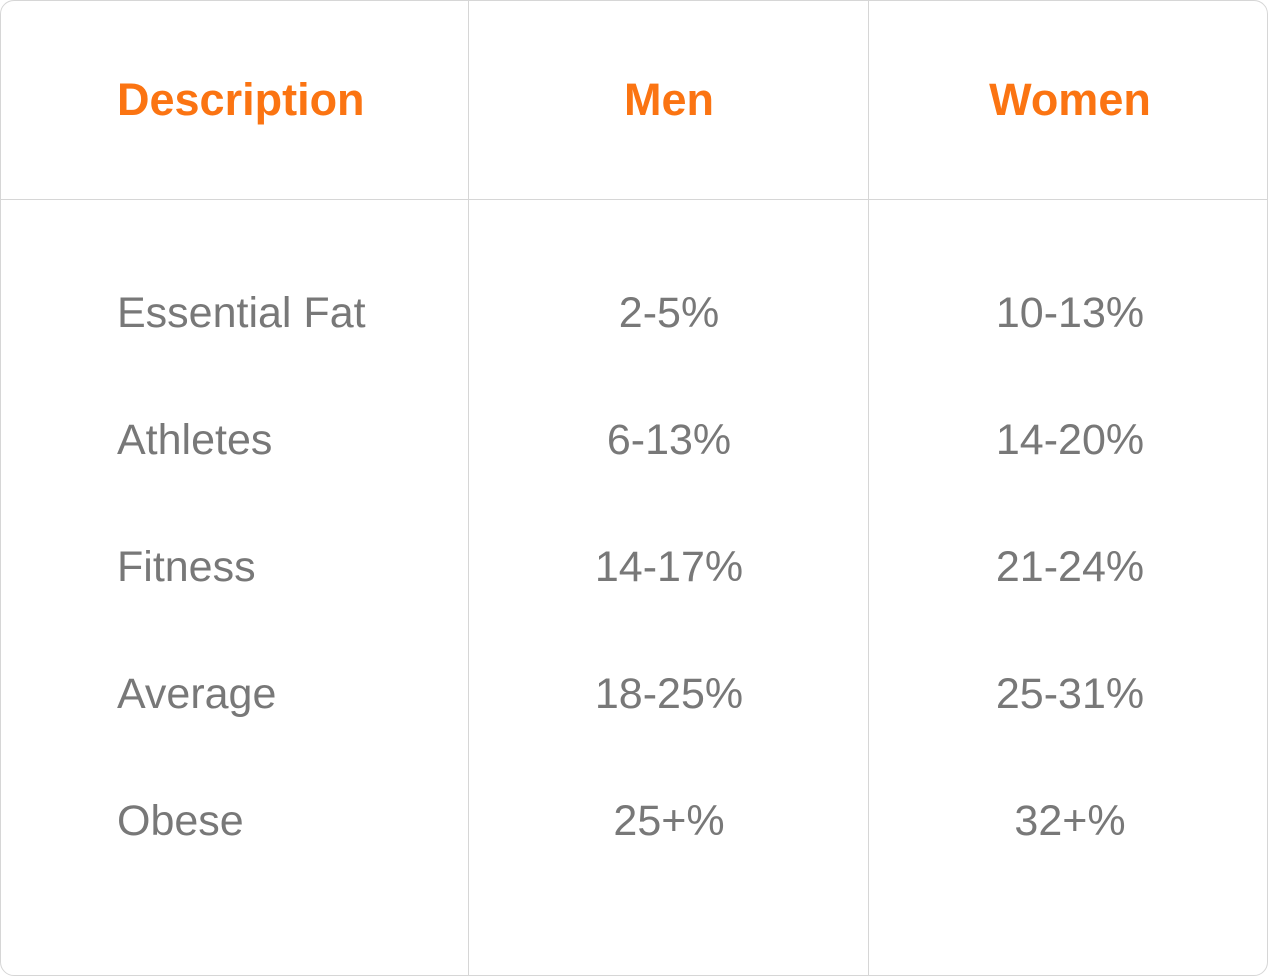 The image size is (1268, 976). I want to click on header-description: Description, so click(241, 99).